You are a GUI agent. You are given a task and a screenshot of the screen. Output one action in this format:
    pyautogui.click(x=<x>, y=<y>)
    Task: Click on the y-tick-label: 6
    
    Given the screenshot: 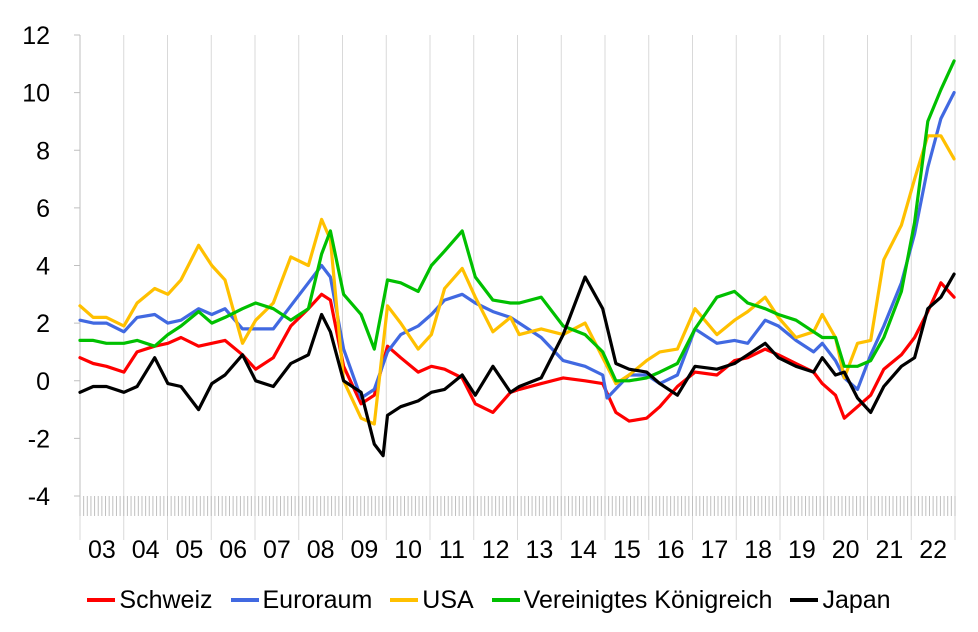 What is the action you would take?
    pyautogui.click(x=43, y=209)
    